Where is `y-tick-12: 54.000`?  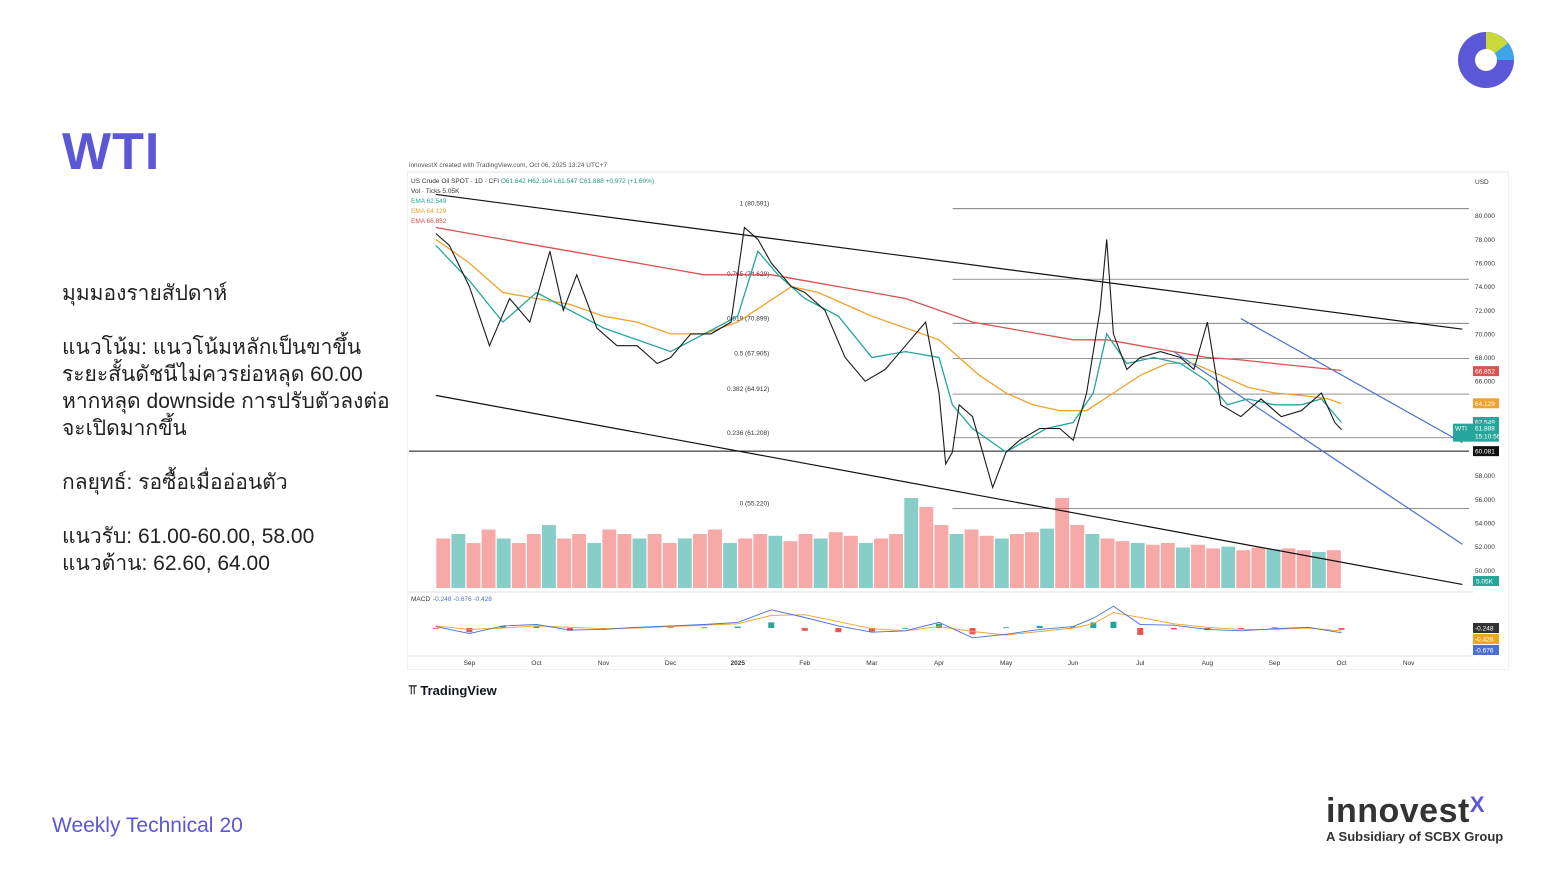 y-tick-12: 54.000 is located at coordinates (1485, 524).